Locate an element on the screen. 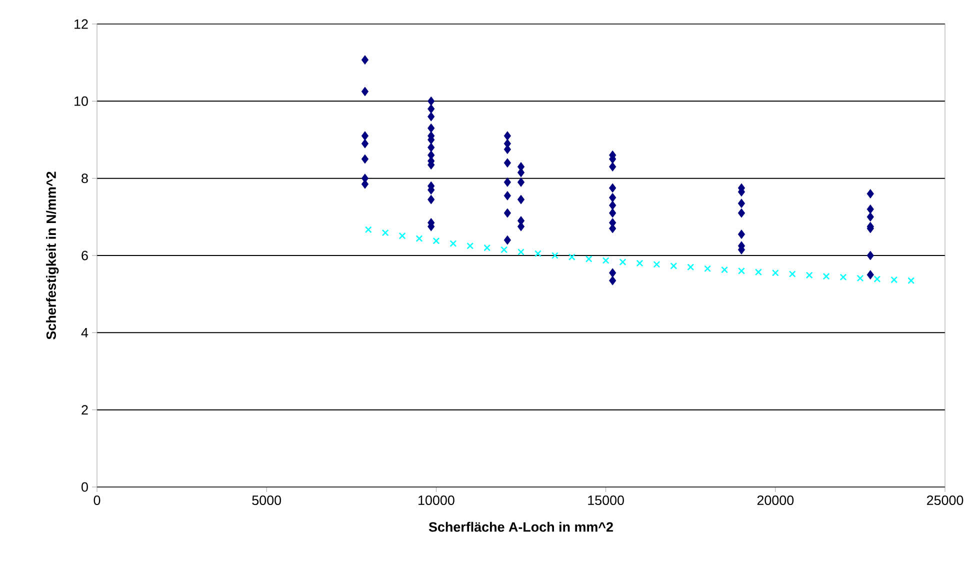 This screenshot has width=980, height=581. y-tick-label: 6 is located at coordinates (85, 255).